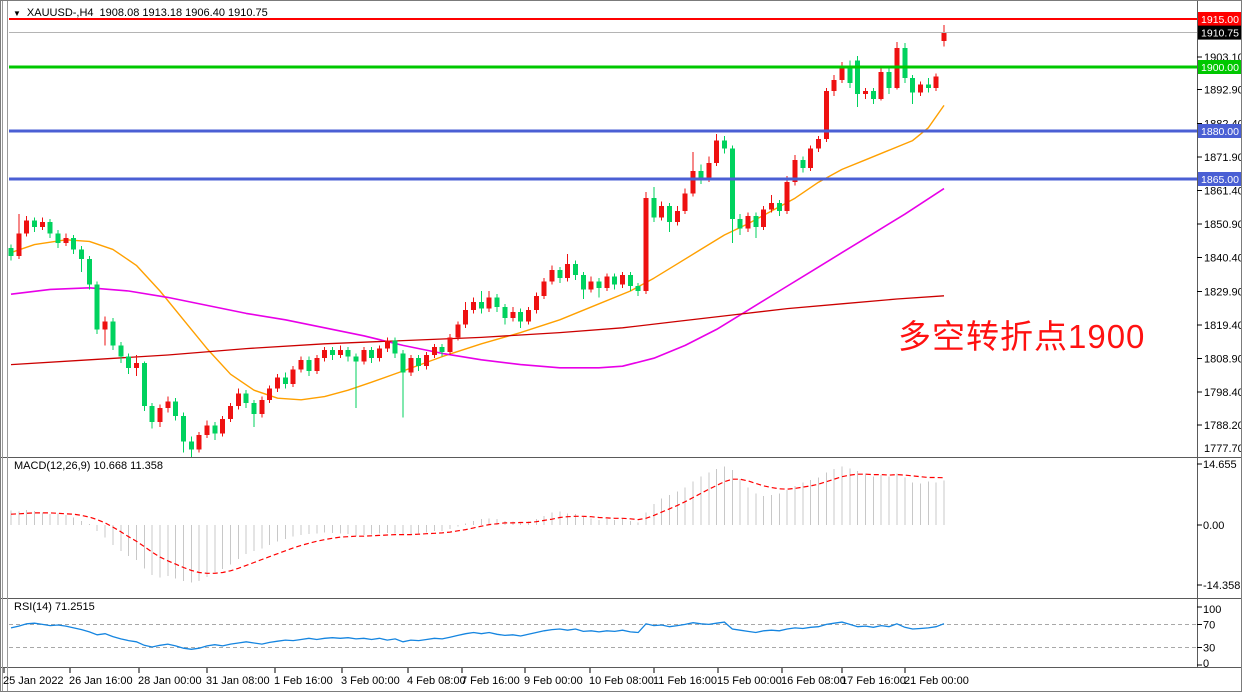 Image resolution: width=1242 pixels, height=692 pixels. What do you see at coordinates (303, 681) in the screenshot?
I see `time-label: 1 Feb 16:00` at bounding box center [303, 681].